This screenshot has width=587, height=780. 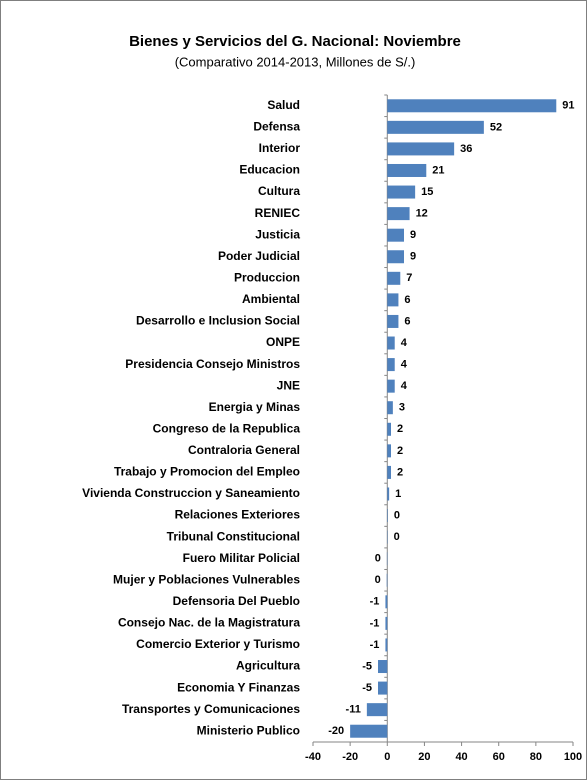 I want to click on data-label: 7, so click(x=409, y=278).